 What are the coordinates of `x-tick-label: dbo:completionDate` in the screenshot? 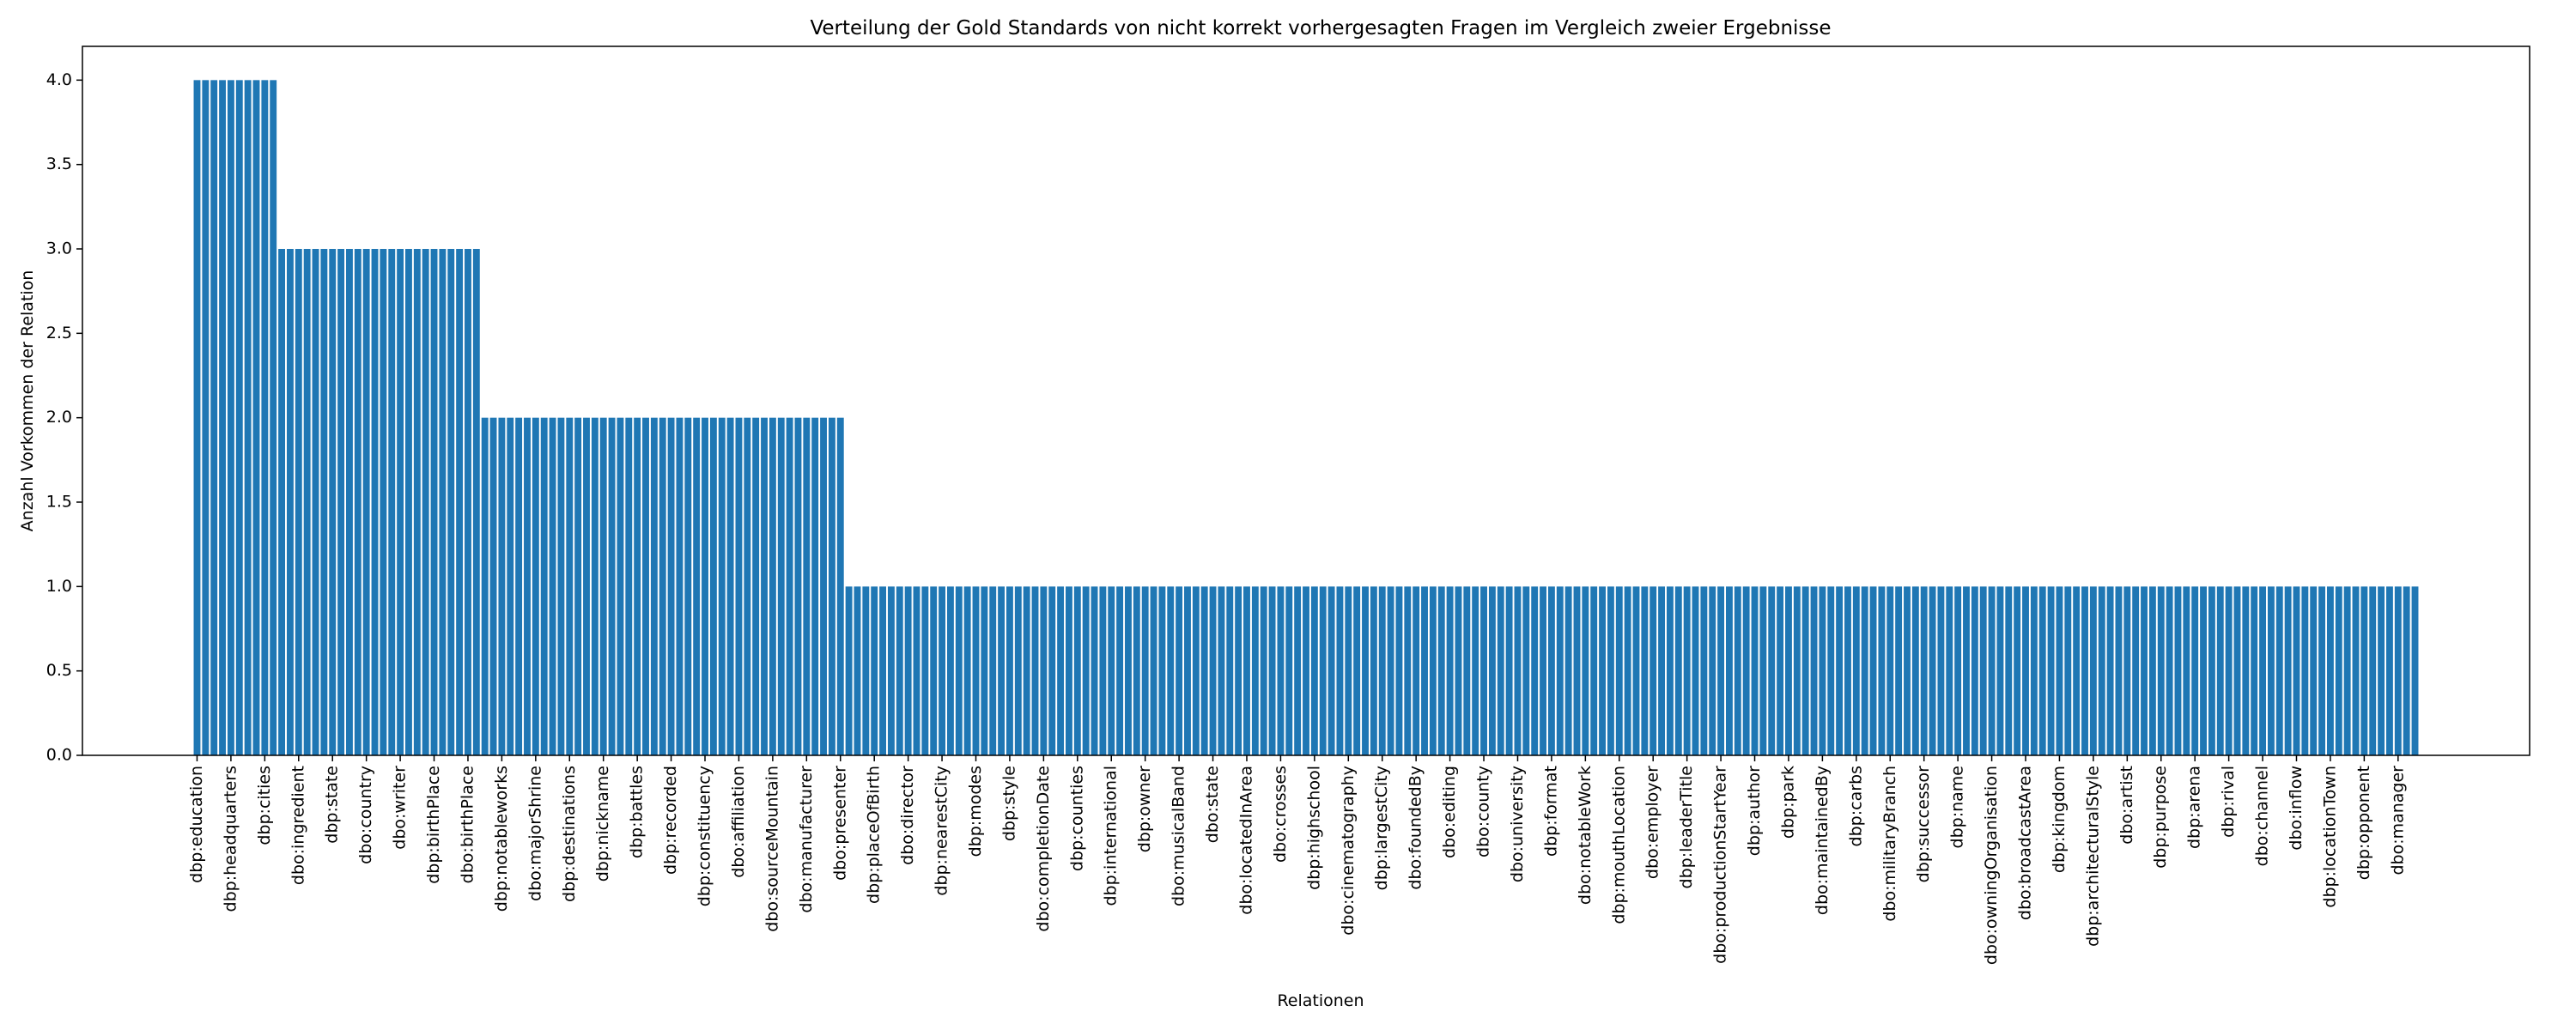 It's located at (1043, 849).